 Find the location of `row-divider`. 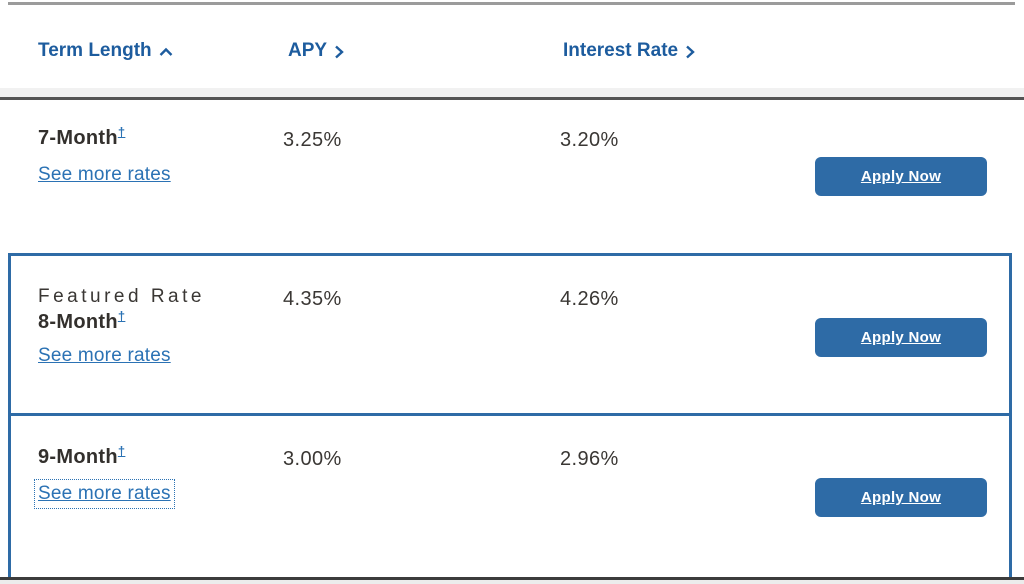

row-divider is located at coordinates (510, 414).